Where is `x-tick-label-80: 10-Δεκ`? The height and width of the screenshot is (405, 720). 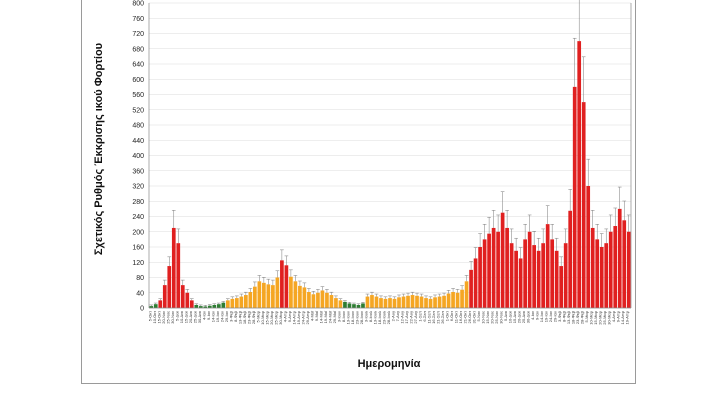
x-tick-label-80: 10-Δεκ is located at coordinates (510, 317).